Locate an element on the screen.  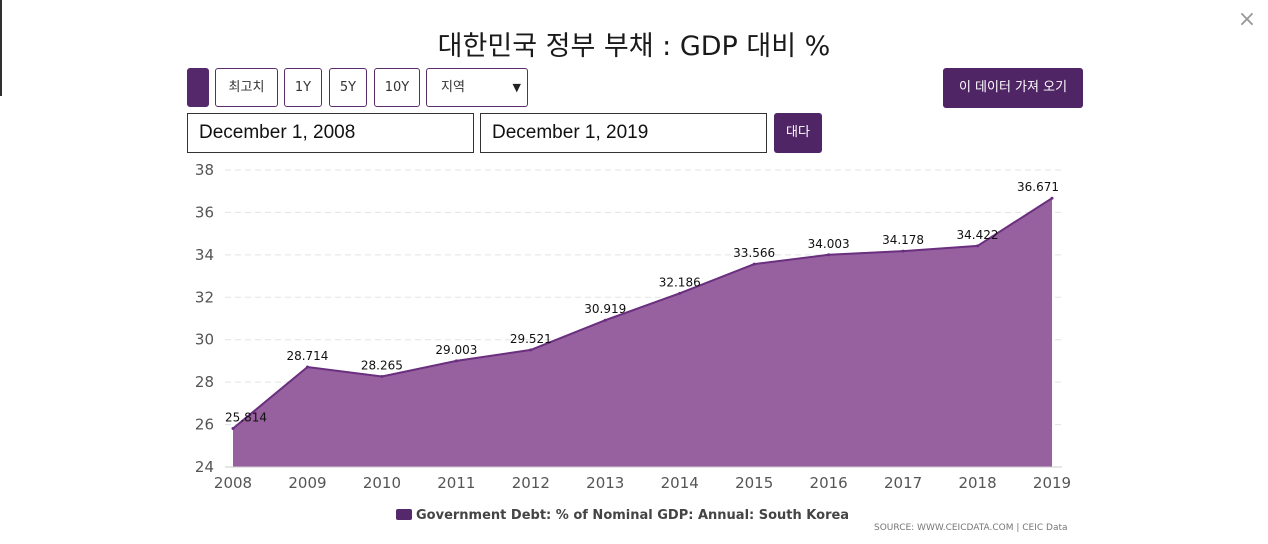
end-date-input: December 1, 2019 is located at coordinates (623, 133).